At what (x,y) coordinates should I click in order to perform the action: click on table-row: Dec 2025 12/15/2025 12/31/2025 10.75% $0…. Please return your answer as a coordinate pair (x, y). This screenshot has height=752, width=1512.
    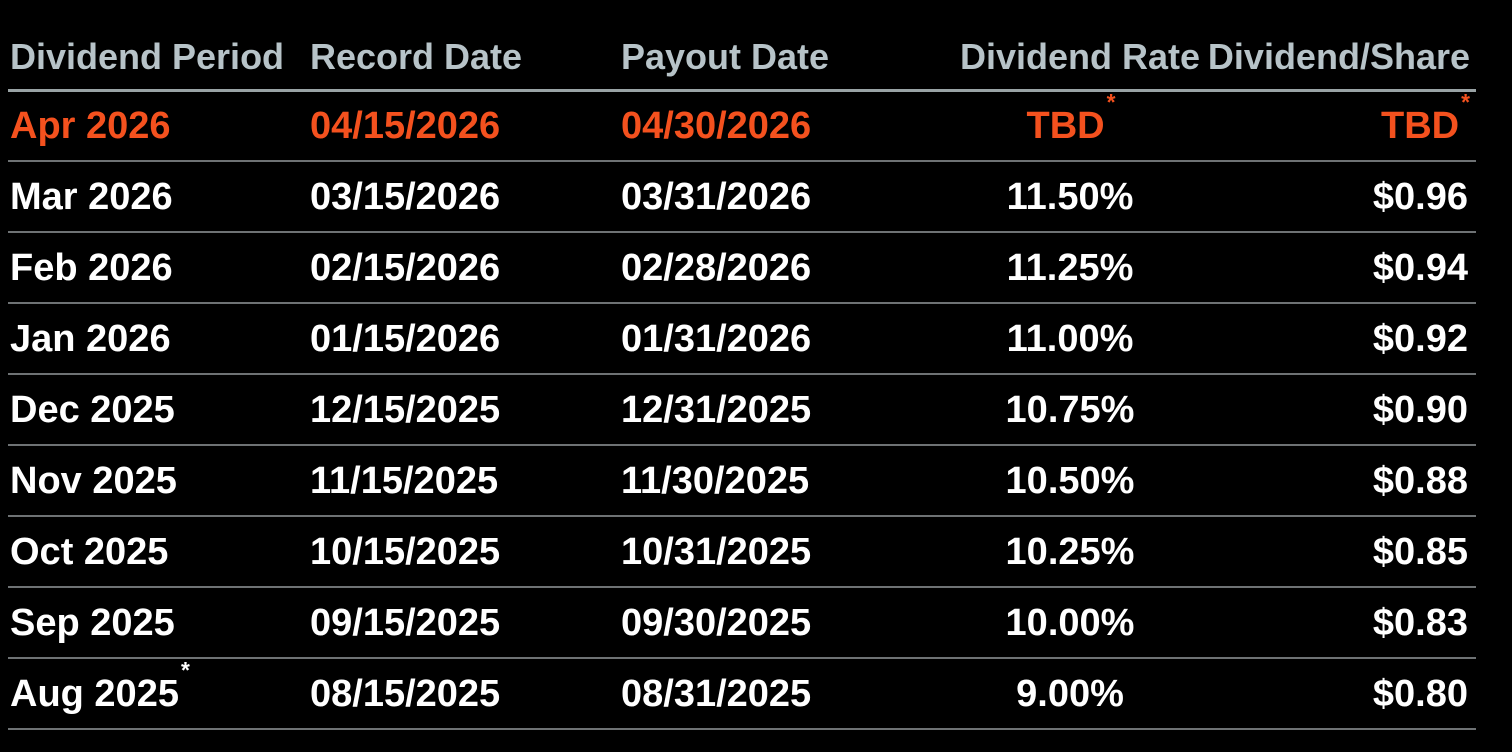
    Looking at the image, I should click on (742, 410).